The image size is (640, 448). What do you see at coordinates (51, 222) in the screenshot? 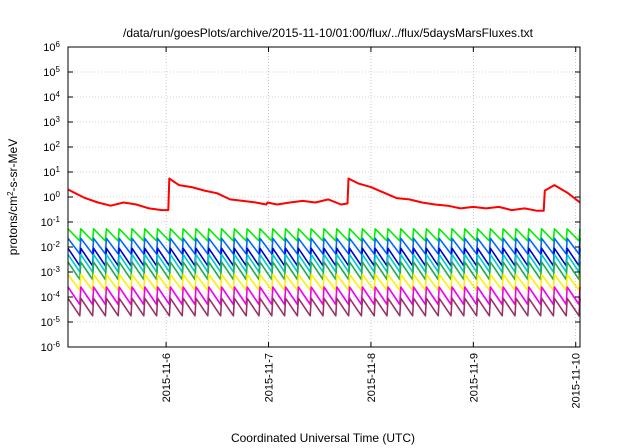
I see `y-tick-label: 10⁻¹` at bounding box center [51, 222].